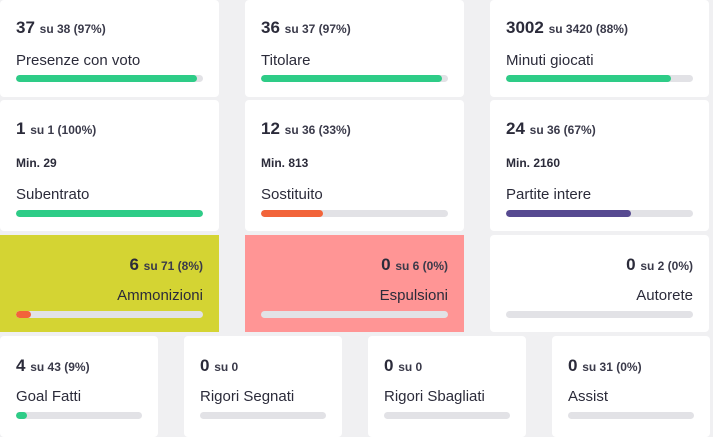 This screenshot has height=437, width=713. What do you see at coordinates (78, 60) in the screenshot?
I see `stat-label: Presenze con voto` at bounding box center [78, 60].